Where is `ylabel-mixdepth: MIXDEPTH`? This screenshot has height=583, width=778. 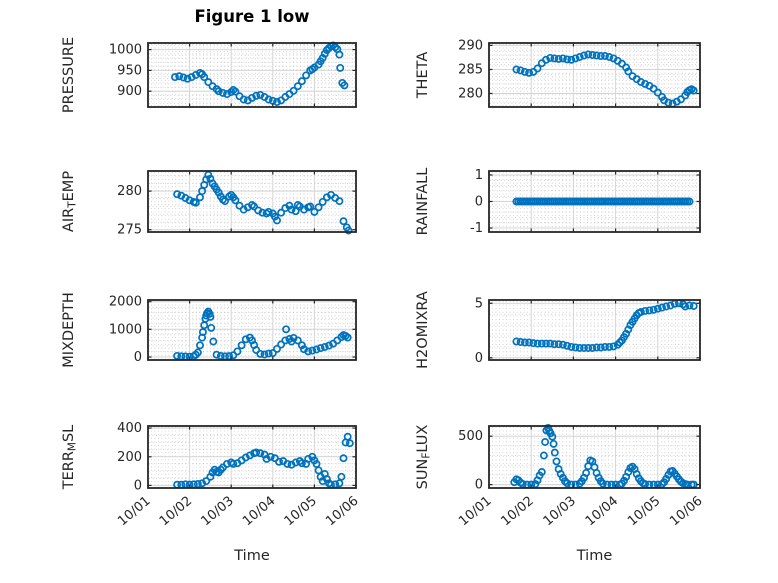
ylabel-mixdepth: MIXDEPTH is located at coordinates (69, 330).